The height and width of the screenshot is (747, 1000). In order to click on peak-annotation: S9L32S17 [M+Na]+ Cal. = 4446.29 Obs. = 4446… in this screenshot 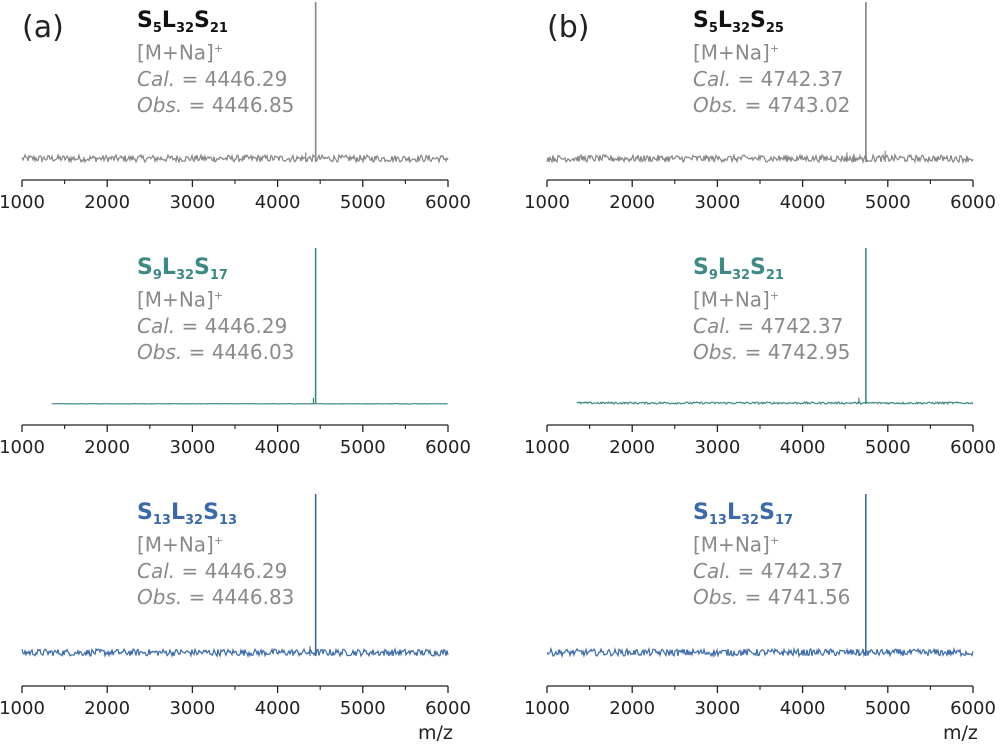, I will do `click(215, 310)`.